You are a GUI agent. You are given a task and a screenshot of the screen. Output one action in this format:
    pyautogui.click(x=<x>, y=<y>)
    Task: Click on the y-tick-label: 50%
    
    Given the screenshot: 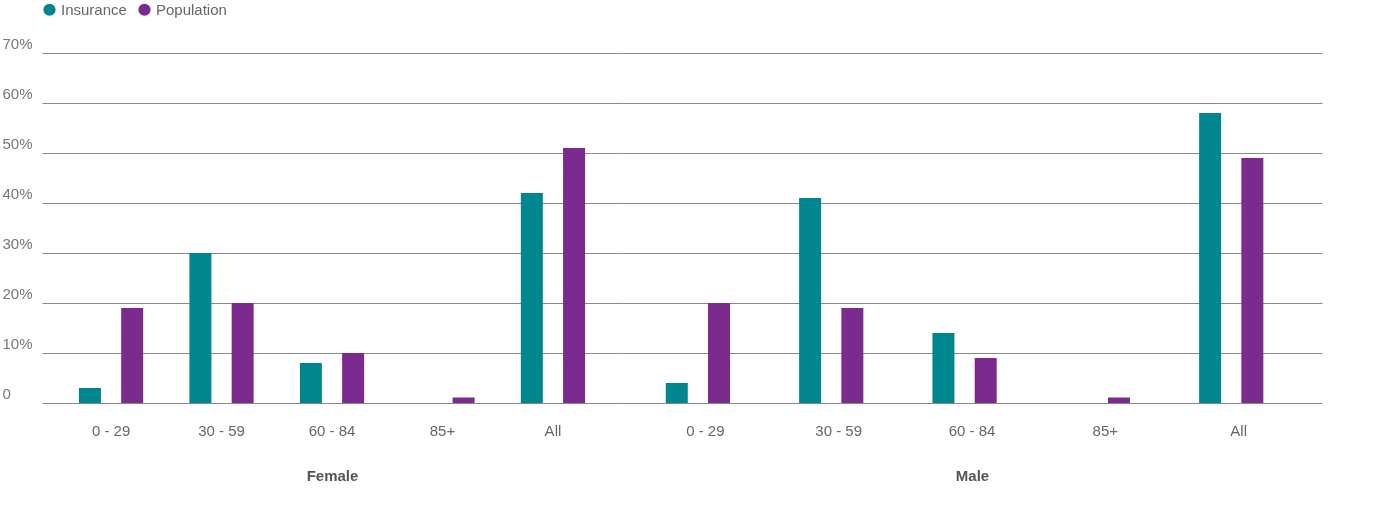 What is the action you would take?
    pyautogui.click(x=17, y=143)
    